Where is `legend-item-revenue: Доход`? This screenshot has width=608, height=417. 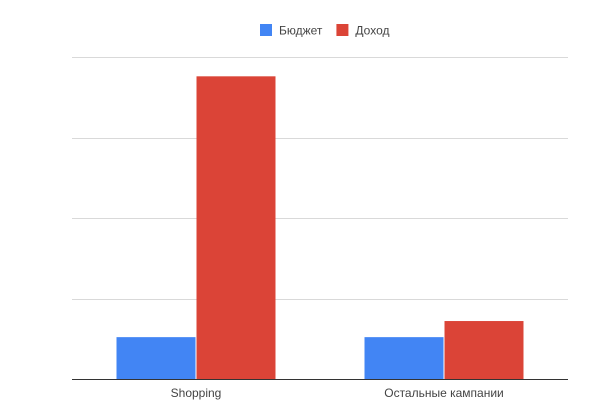 legend-item-revenue: Доход is located at coordinates (363, 31).